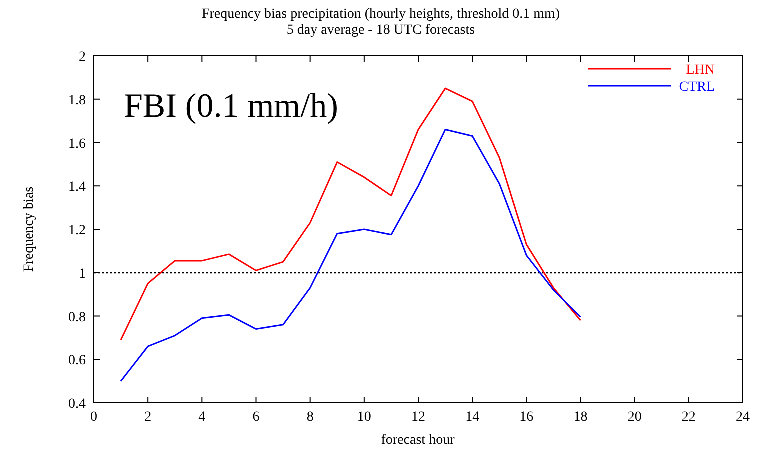 The image size is (762, 452). Describe the element at coordinates (581, 417) in the screenshot. I see `x-tick-label: 18` at that location.